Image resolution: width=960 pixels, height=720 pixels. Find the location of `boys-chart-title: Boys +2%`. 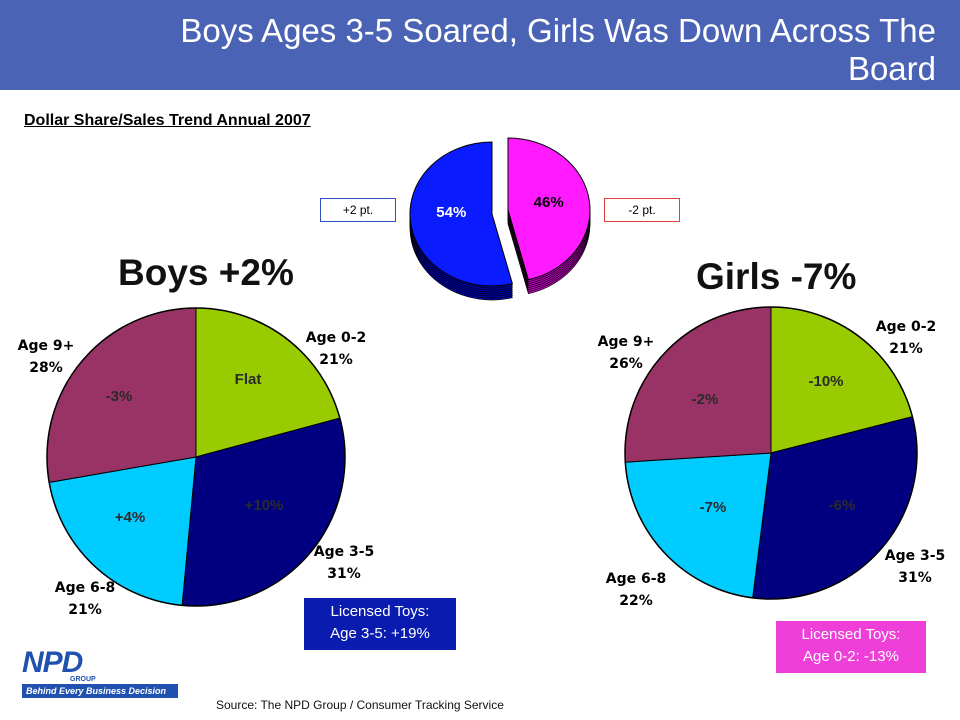

boys-chart-title: Boys +2% is located at coordinates (206, 272).